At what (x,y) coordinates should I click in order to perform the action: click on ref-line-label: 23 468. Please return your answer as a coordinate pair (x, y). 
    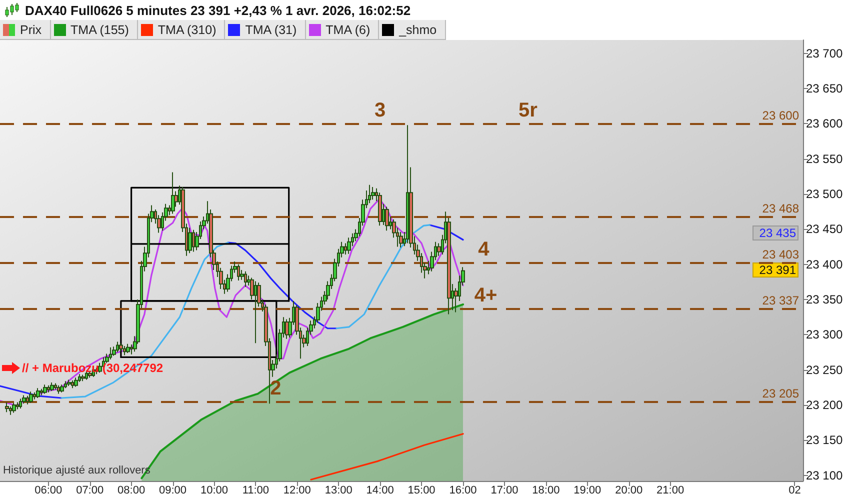
    Looking at the image, I should click on (781, 209).